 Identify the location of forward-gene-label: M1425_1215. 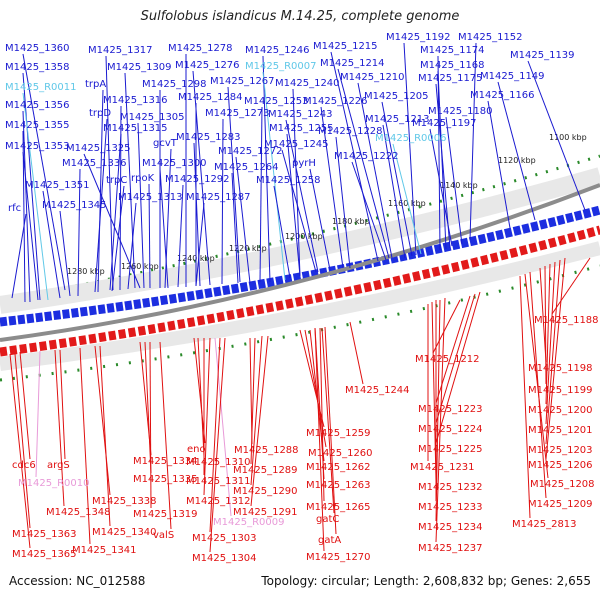
(345, 46).